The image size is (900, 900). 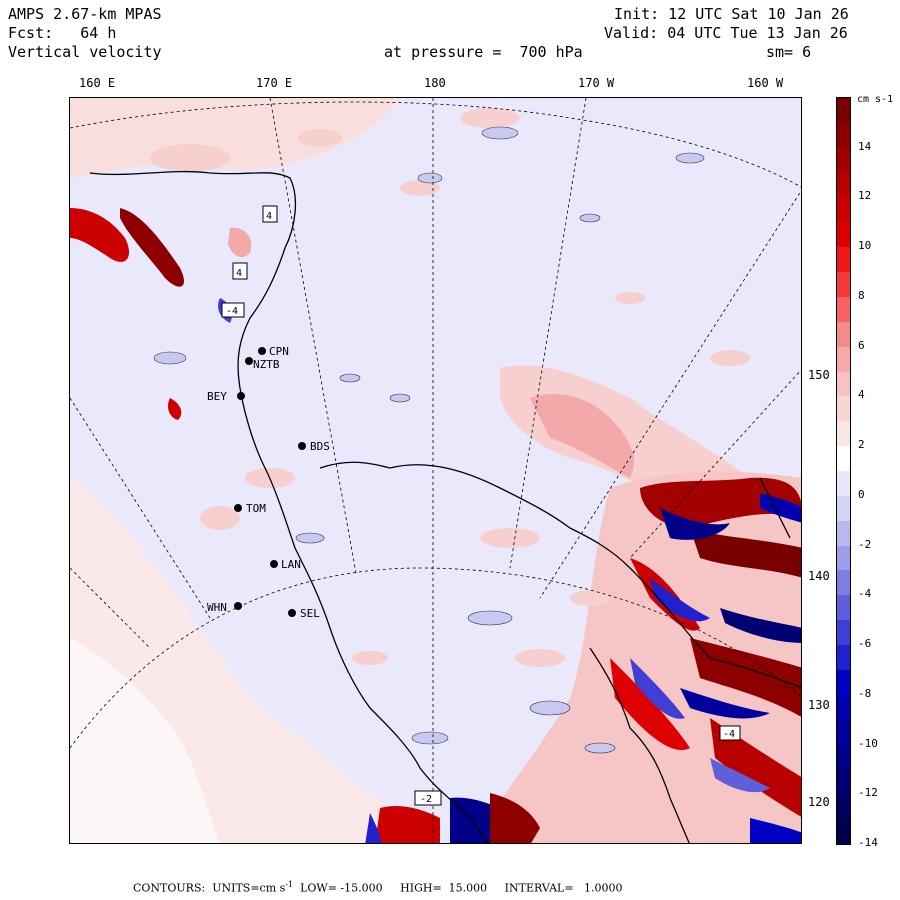 I want to click on lat-label-120w: 120 W, so click(x=826, y=802).